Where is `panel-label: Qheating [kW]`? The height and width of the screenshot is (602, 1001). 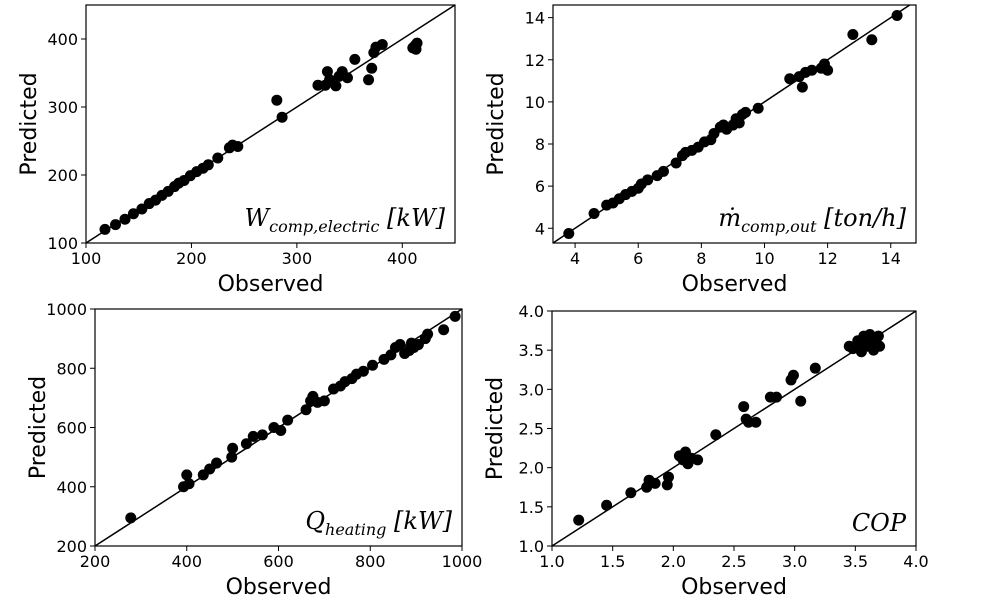
panel-label: Qheating [kW] is located at coordinates (378, 523).